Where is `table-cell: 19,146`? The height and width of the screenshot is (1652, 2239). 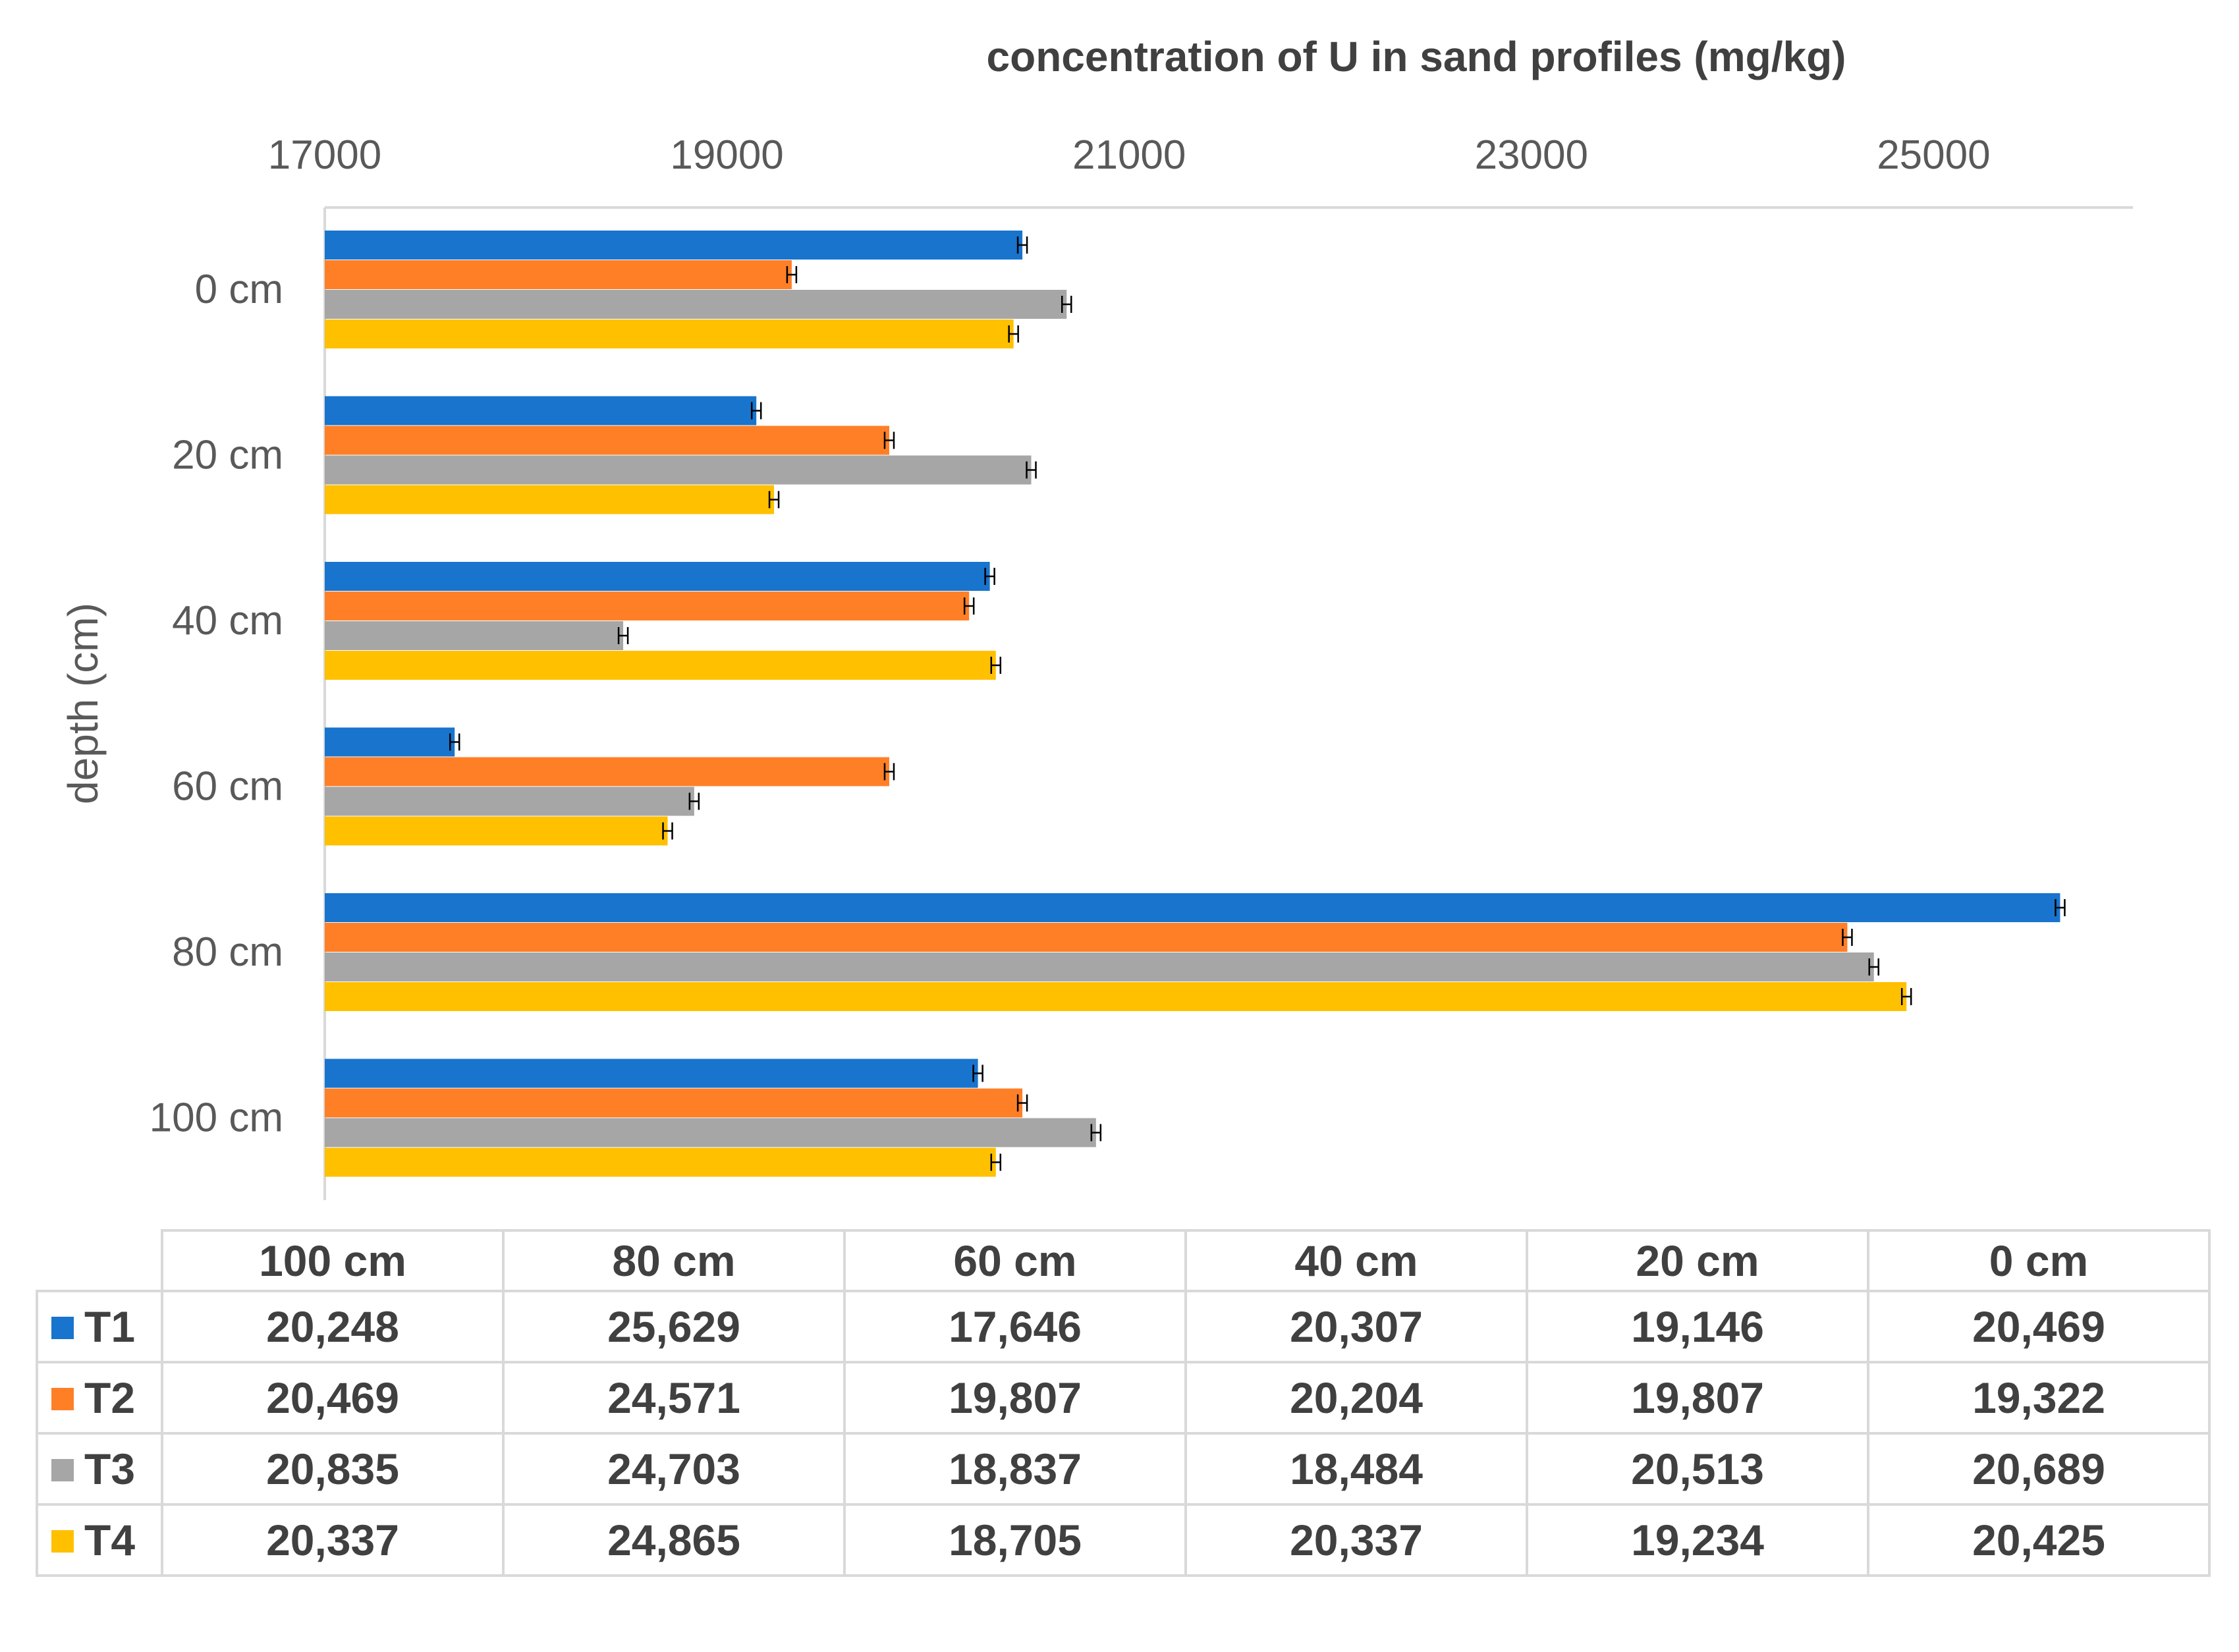
table-cell: 19,146 is located at coordinates (1697, 1326).